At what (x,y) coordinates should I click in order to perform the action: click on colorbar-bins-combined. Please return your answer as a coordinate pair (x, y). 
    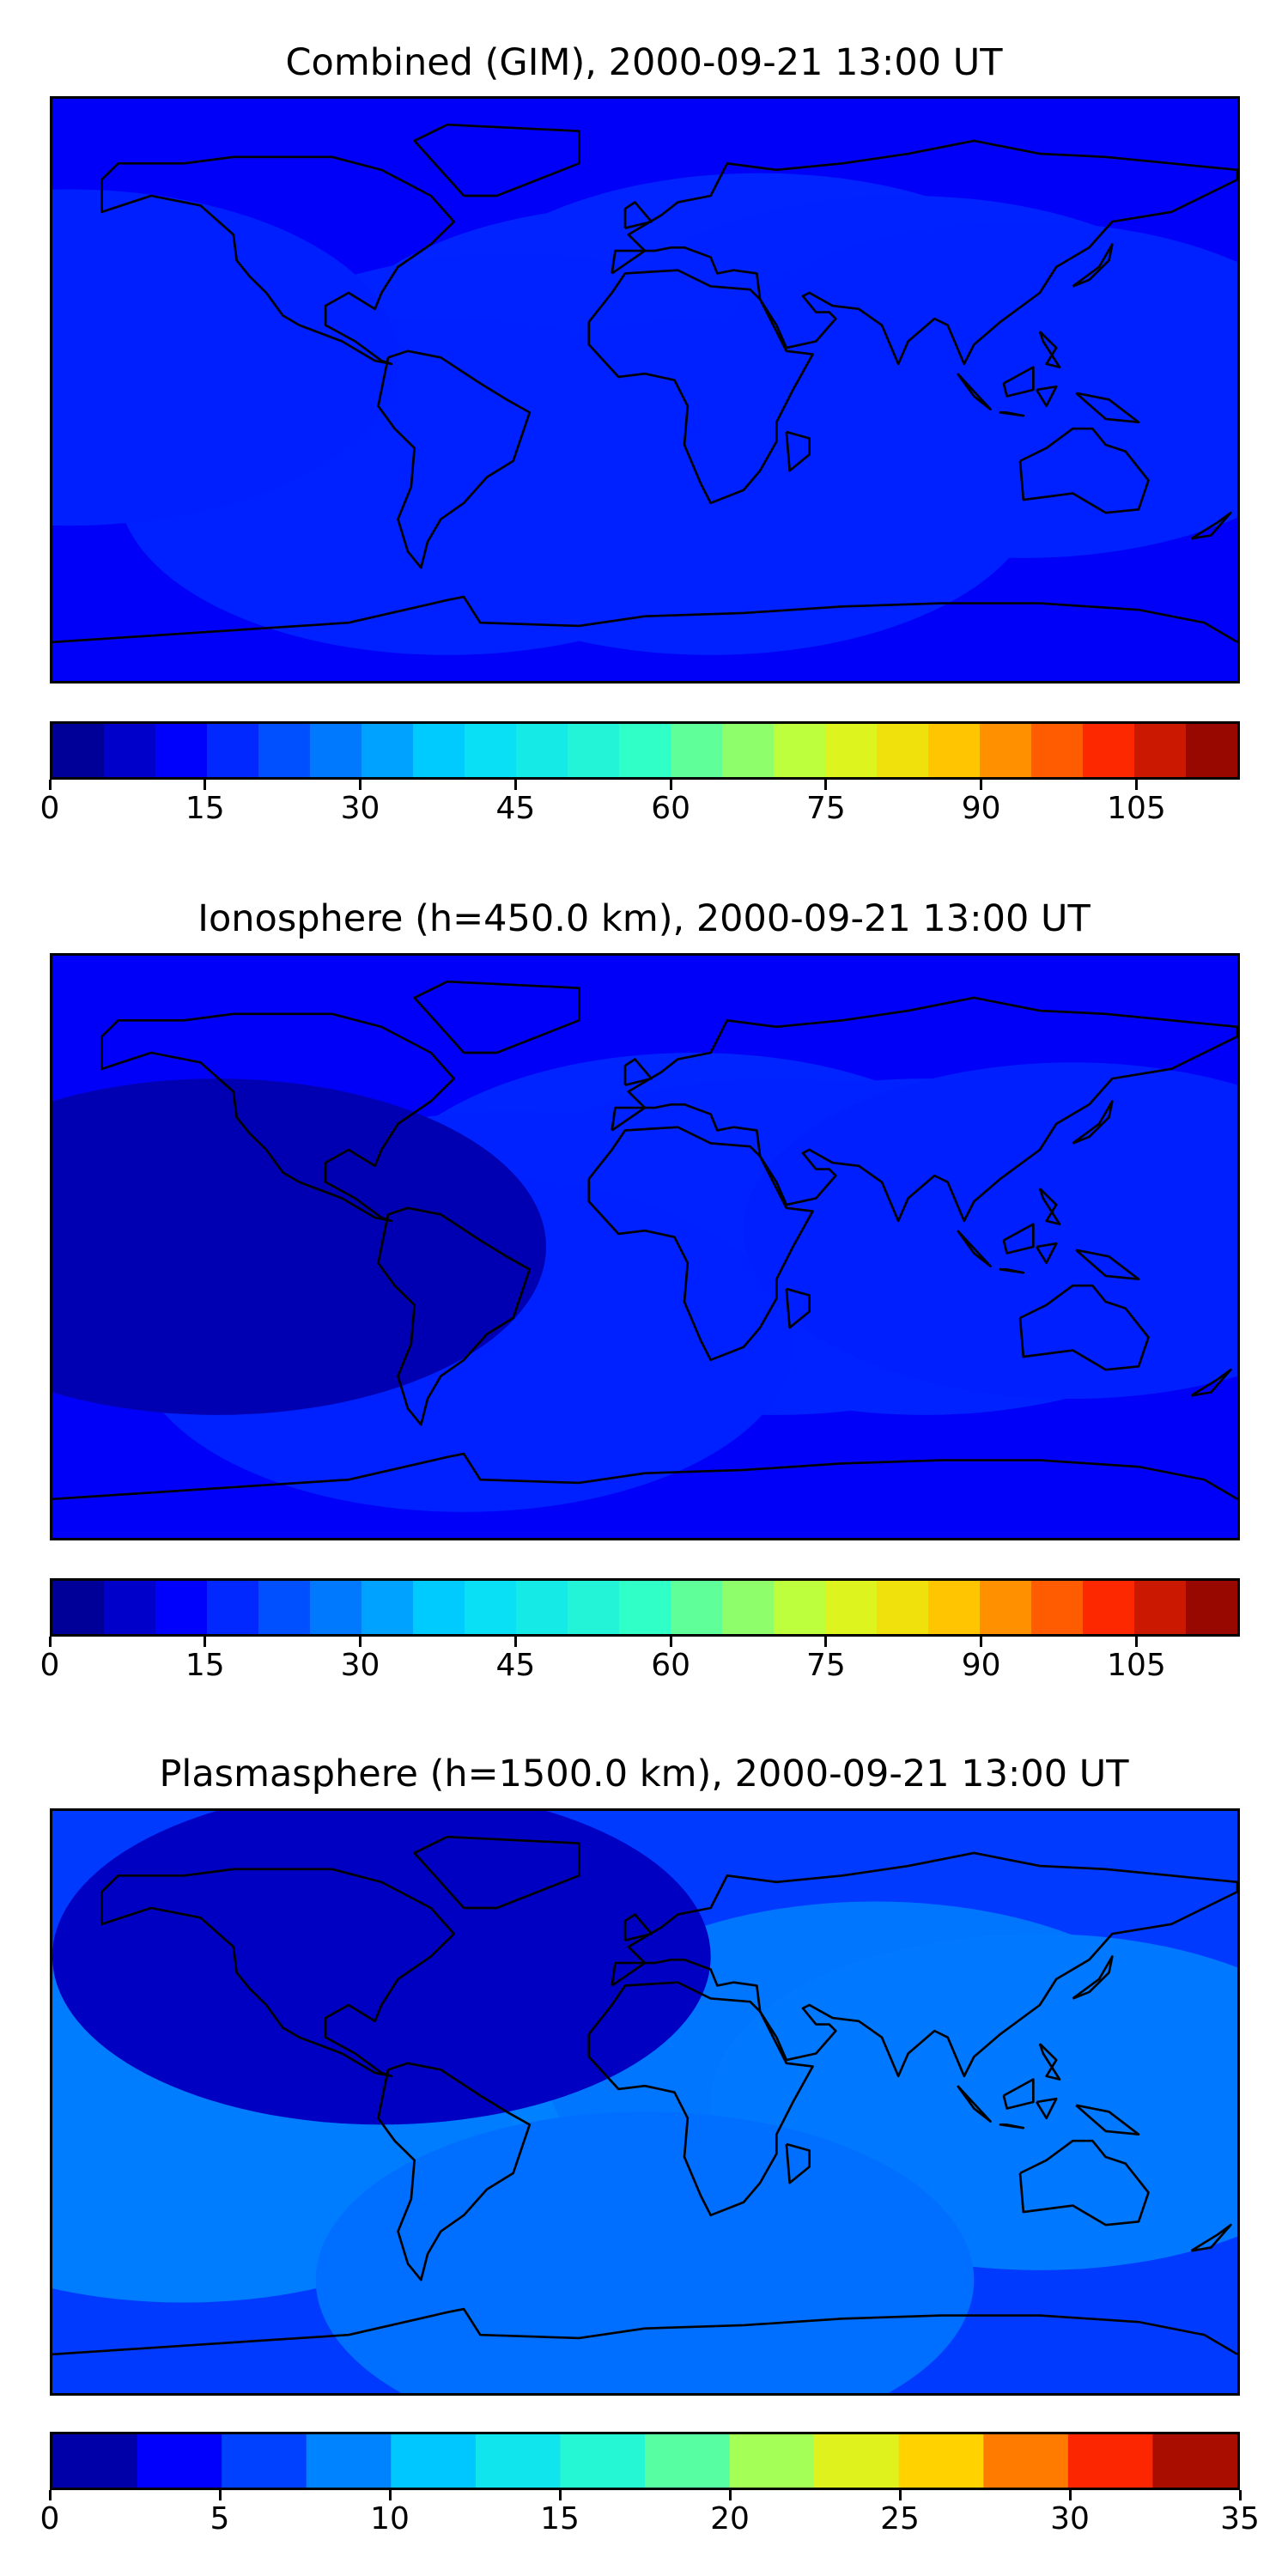
    Looking at the image, I should click on (644, 750).